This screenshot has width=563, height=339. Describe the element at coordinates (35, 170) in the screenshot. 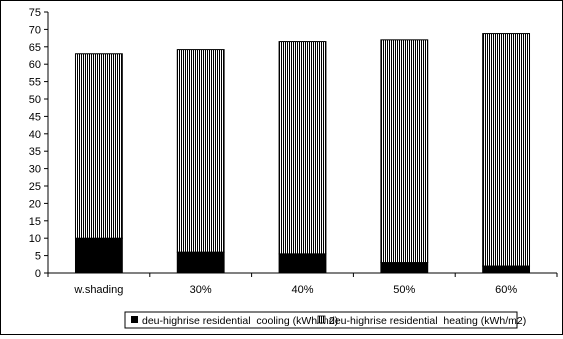

I see `y-tick-label: 30` at that location.